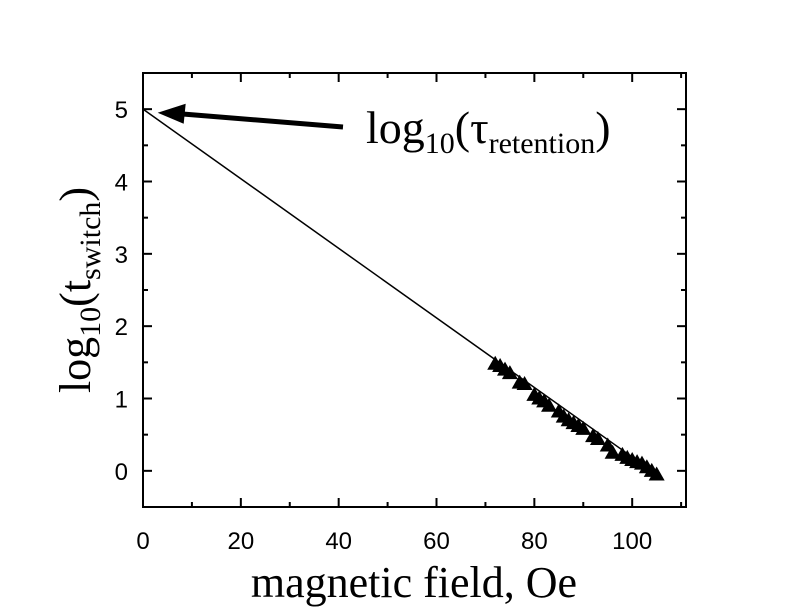  What do you see at coordinates (542, 143) in the screenshot?
I see `annotation-sub2: retention` at bounding box center [542, 143].